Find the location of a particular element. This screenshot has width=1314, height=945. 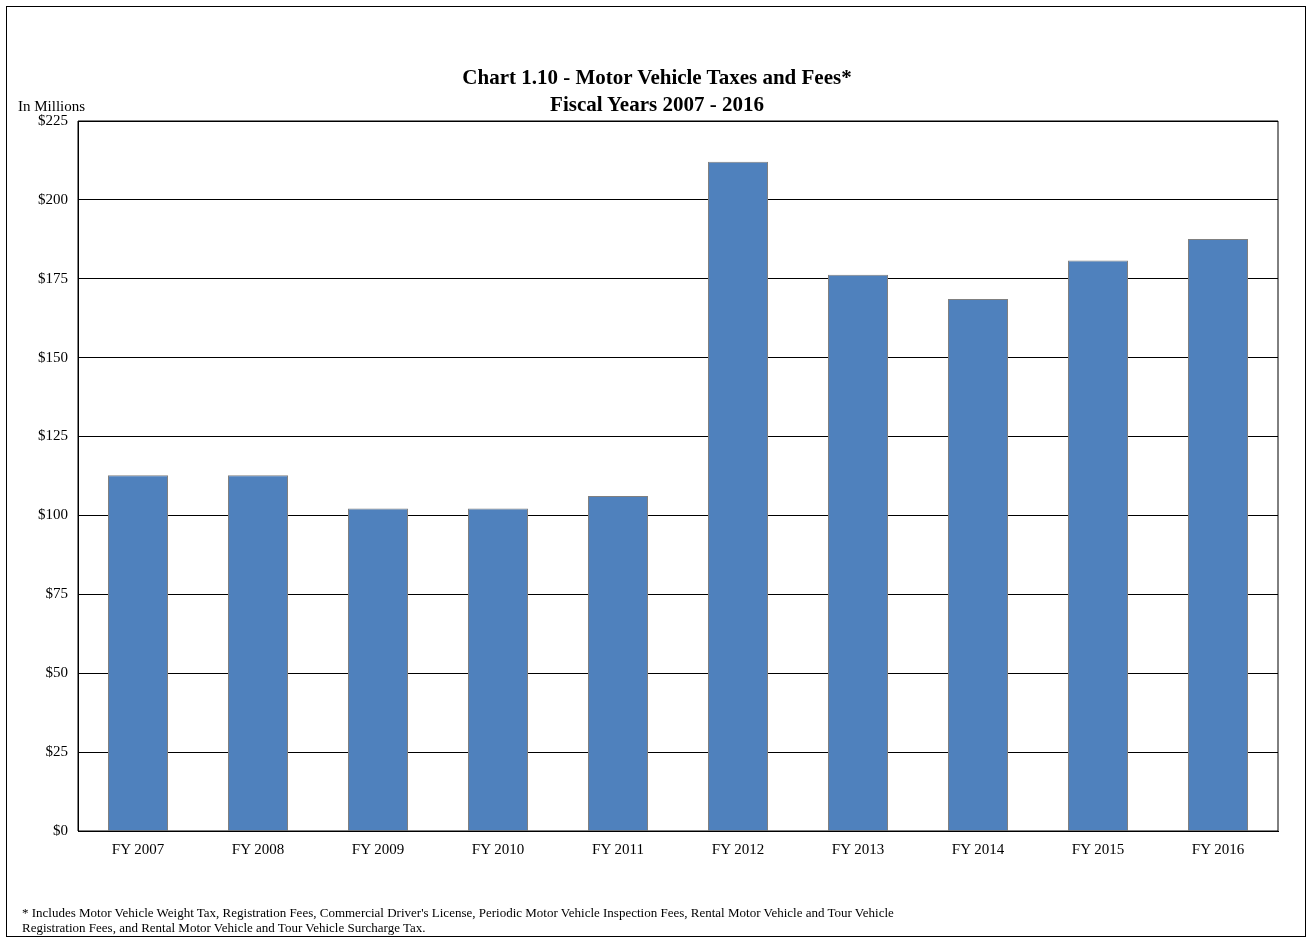

x-tick-label: FY 2011 is located at coordinates (618, 848).